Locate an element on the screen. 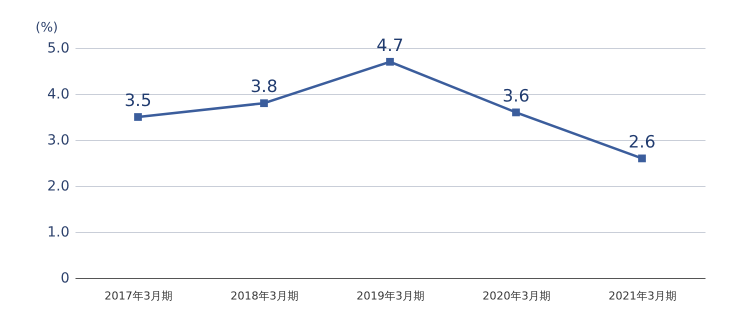 Image resolution: width=741 pixels, height=322 pixels. data-label: 4.7 is located at coordinates (390, 46).